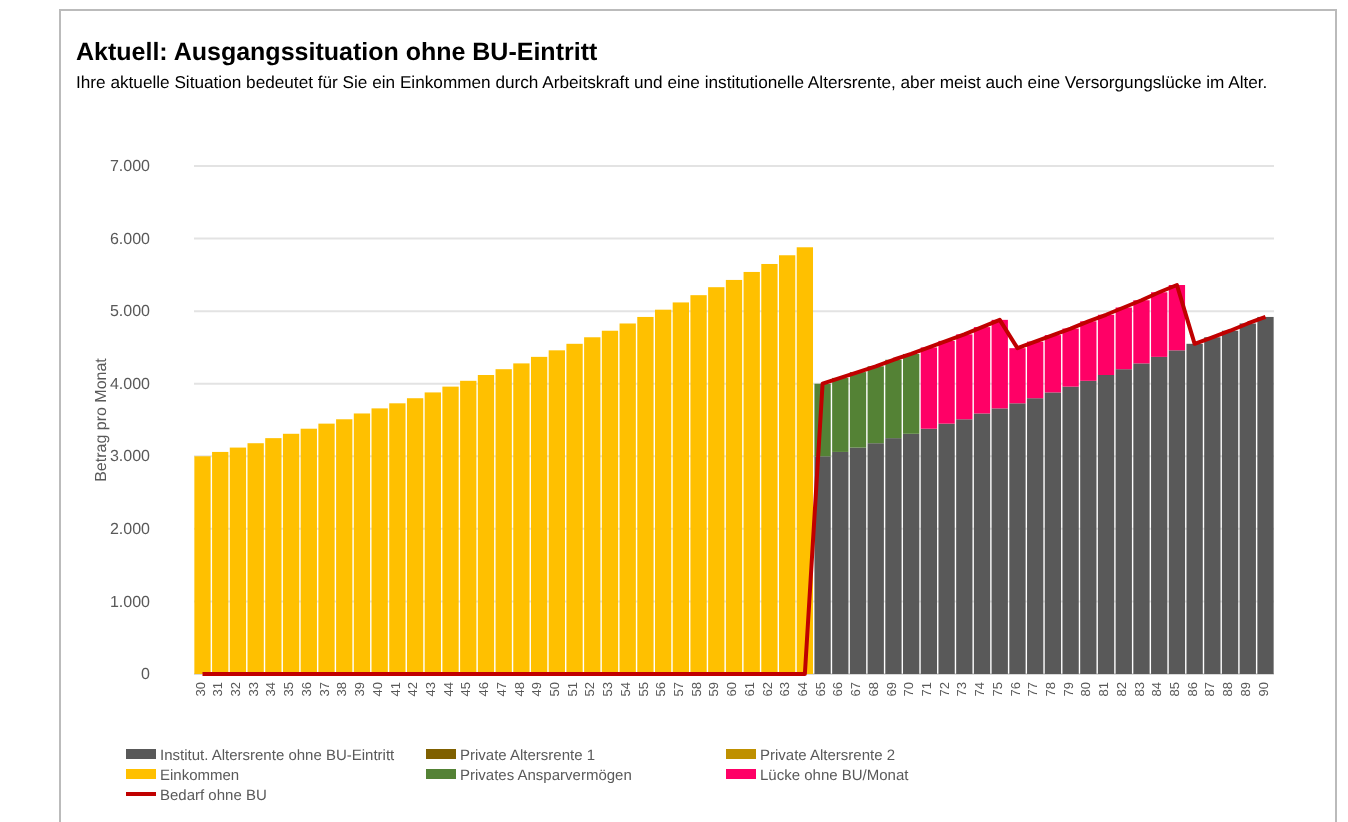 The image size is (1348, 822). What do you see at coordinates (130, 456) in the screenshot?
I see `y-tick-label: 3.000` at bounding box center [130, 456].